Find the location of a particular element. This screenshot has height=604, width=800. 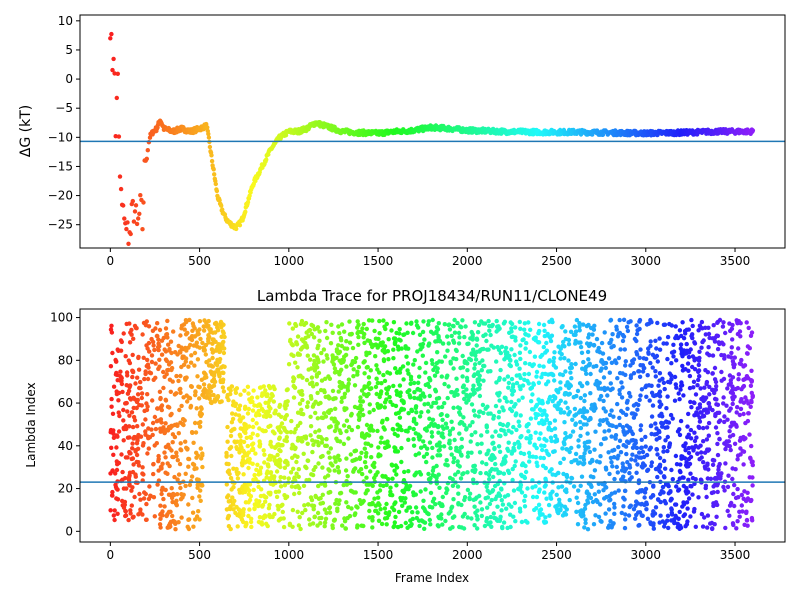

delta-g-point is located at coordinates (121, 189).